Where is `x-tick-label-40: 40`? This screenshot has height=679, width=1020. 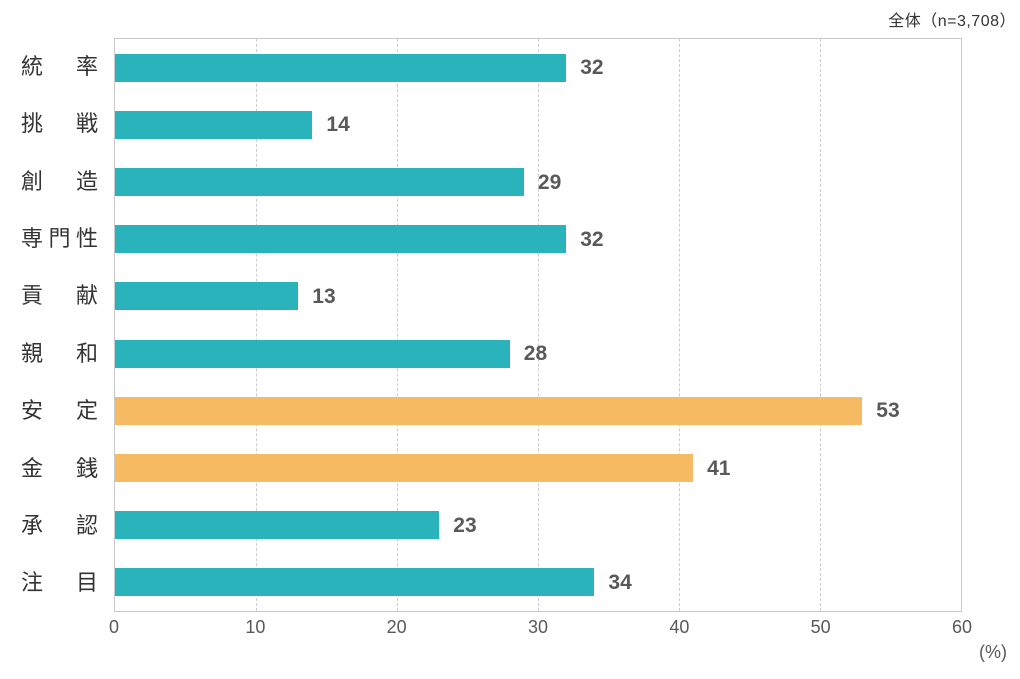
x-tick-label-40: 40 is located at coordinates (679, 627).